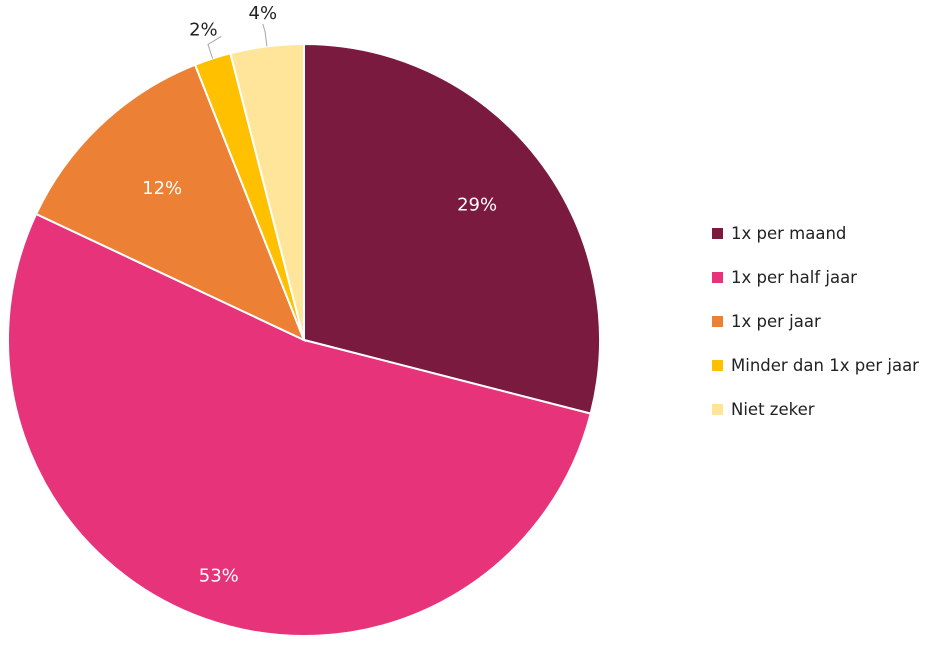 The width and height of the screenshot is (943, 645). What do you see at coordinates (794, 277) in the screenshot?
I see `legend-label: 1x per half jaar` at bounding box center [794, 277].